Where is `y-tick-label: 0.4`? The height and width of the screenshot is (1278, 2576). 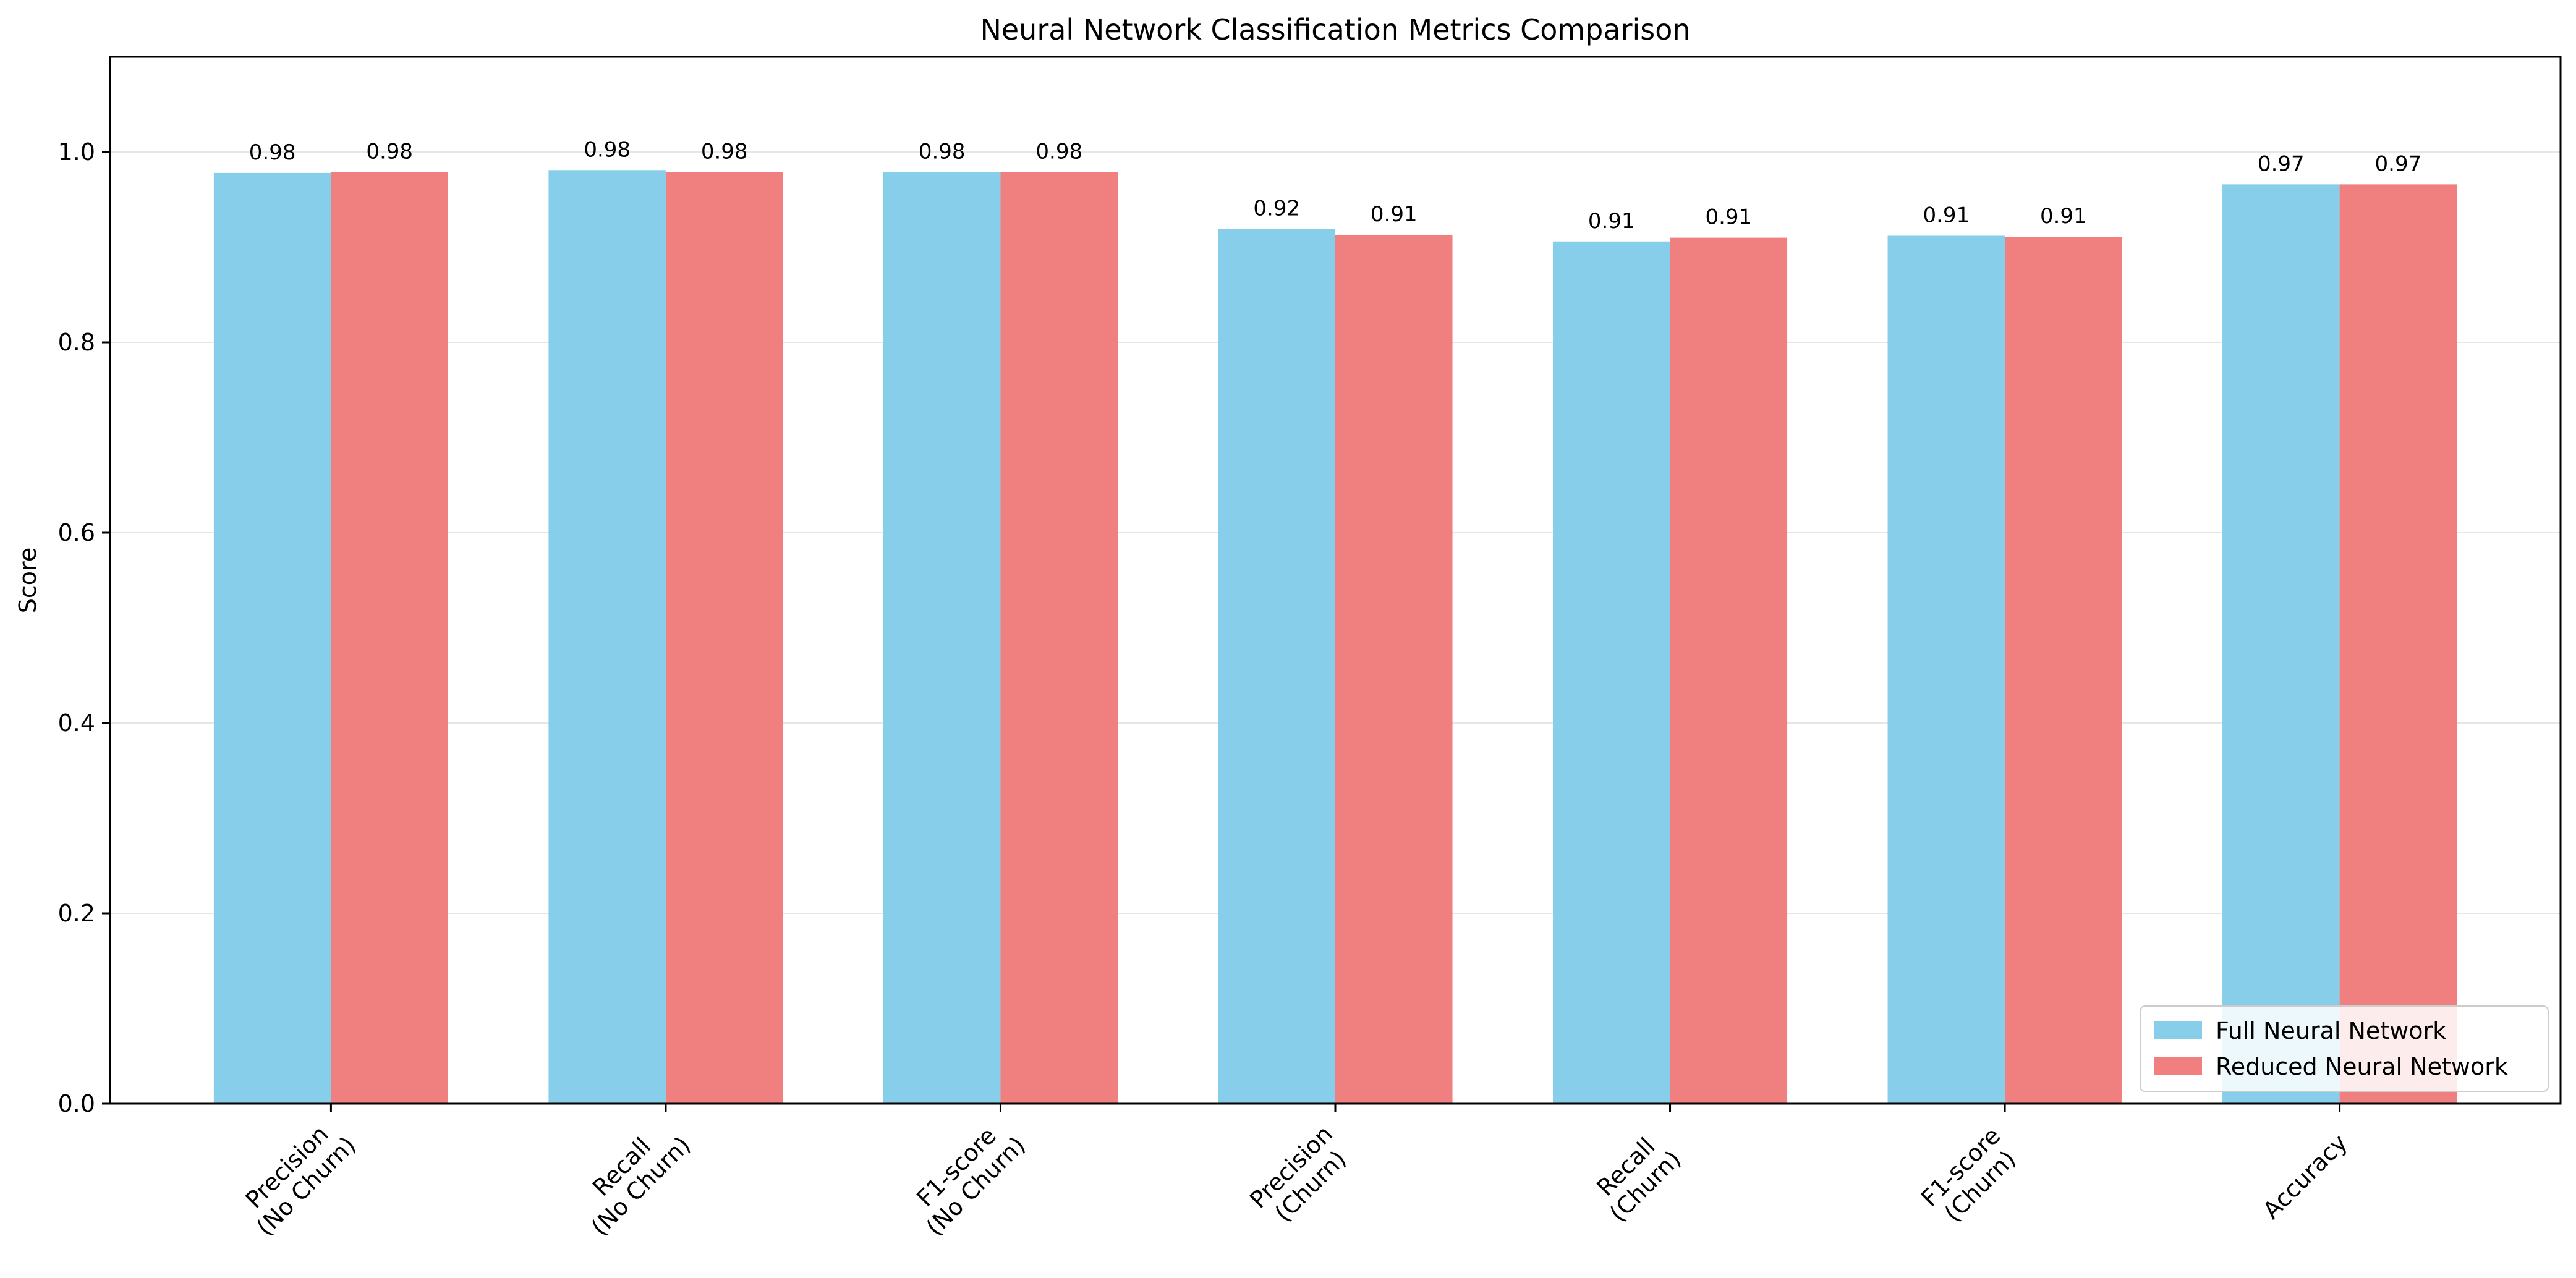 y-tick-label: 0.4 is located at coordinates (76, 723).